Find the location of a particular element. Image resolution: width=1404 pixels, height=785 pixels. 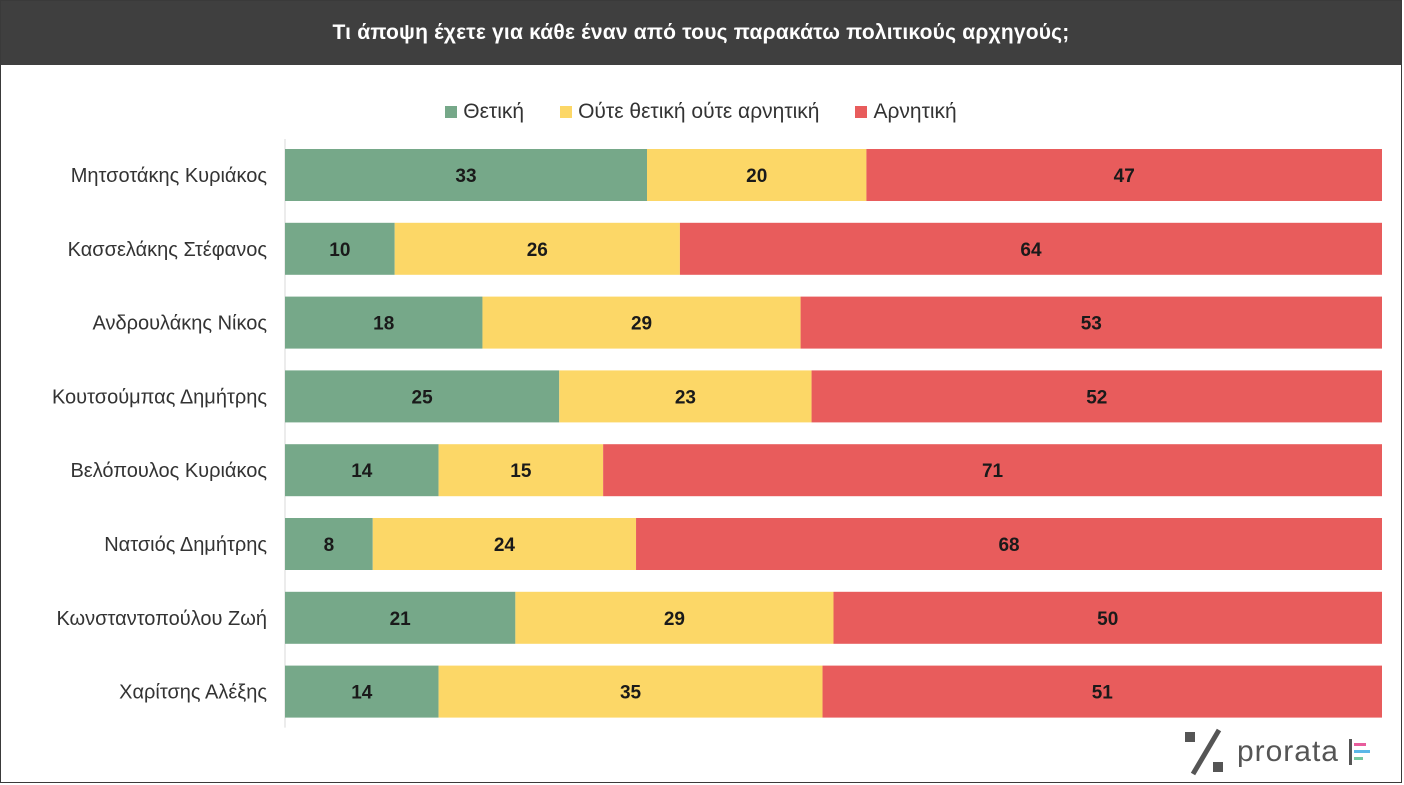

data-label: 18 is located at coordinates (383, 324).